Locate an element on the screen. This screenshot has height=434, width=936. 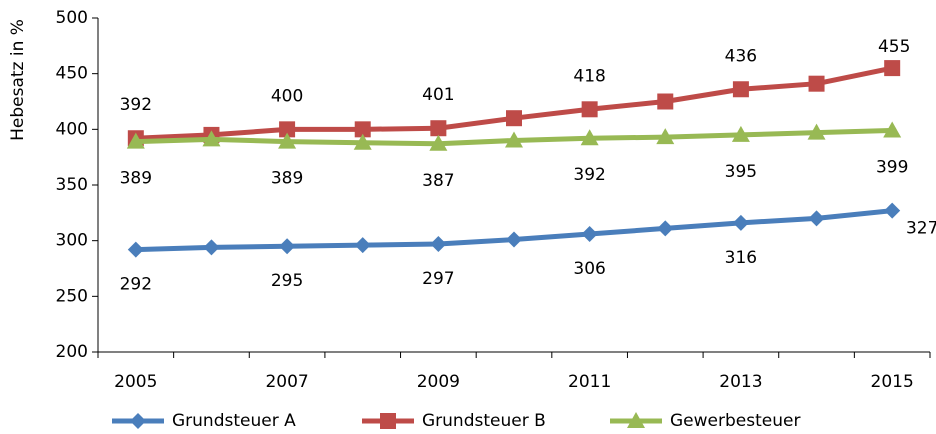
data-label: 387 is located at coordinates (438, 181).